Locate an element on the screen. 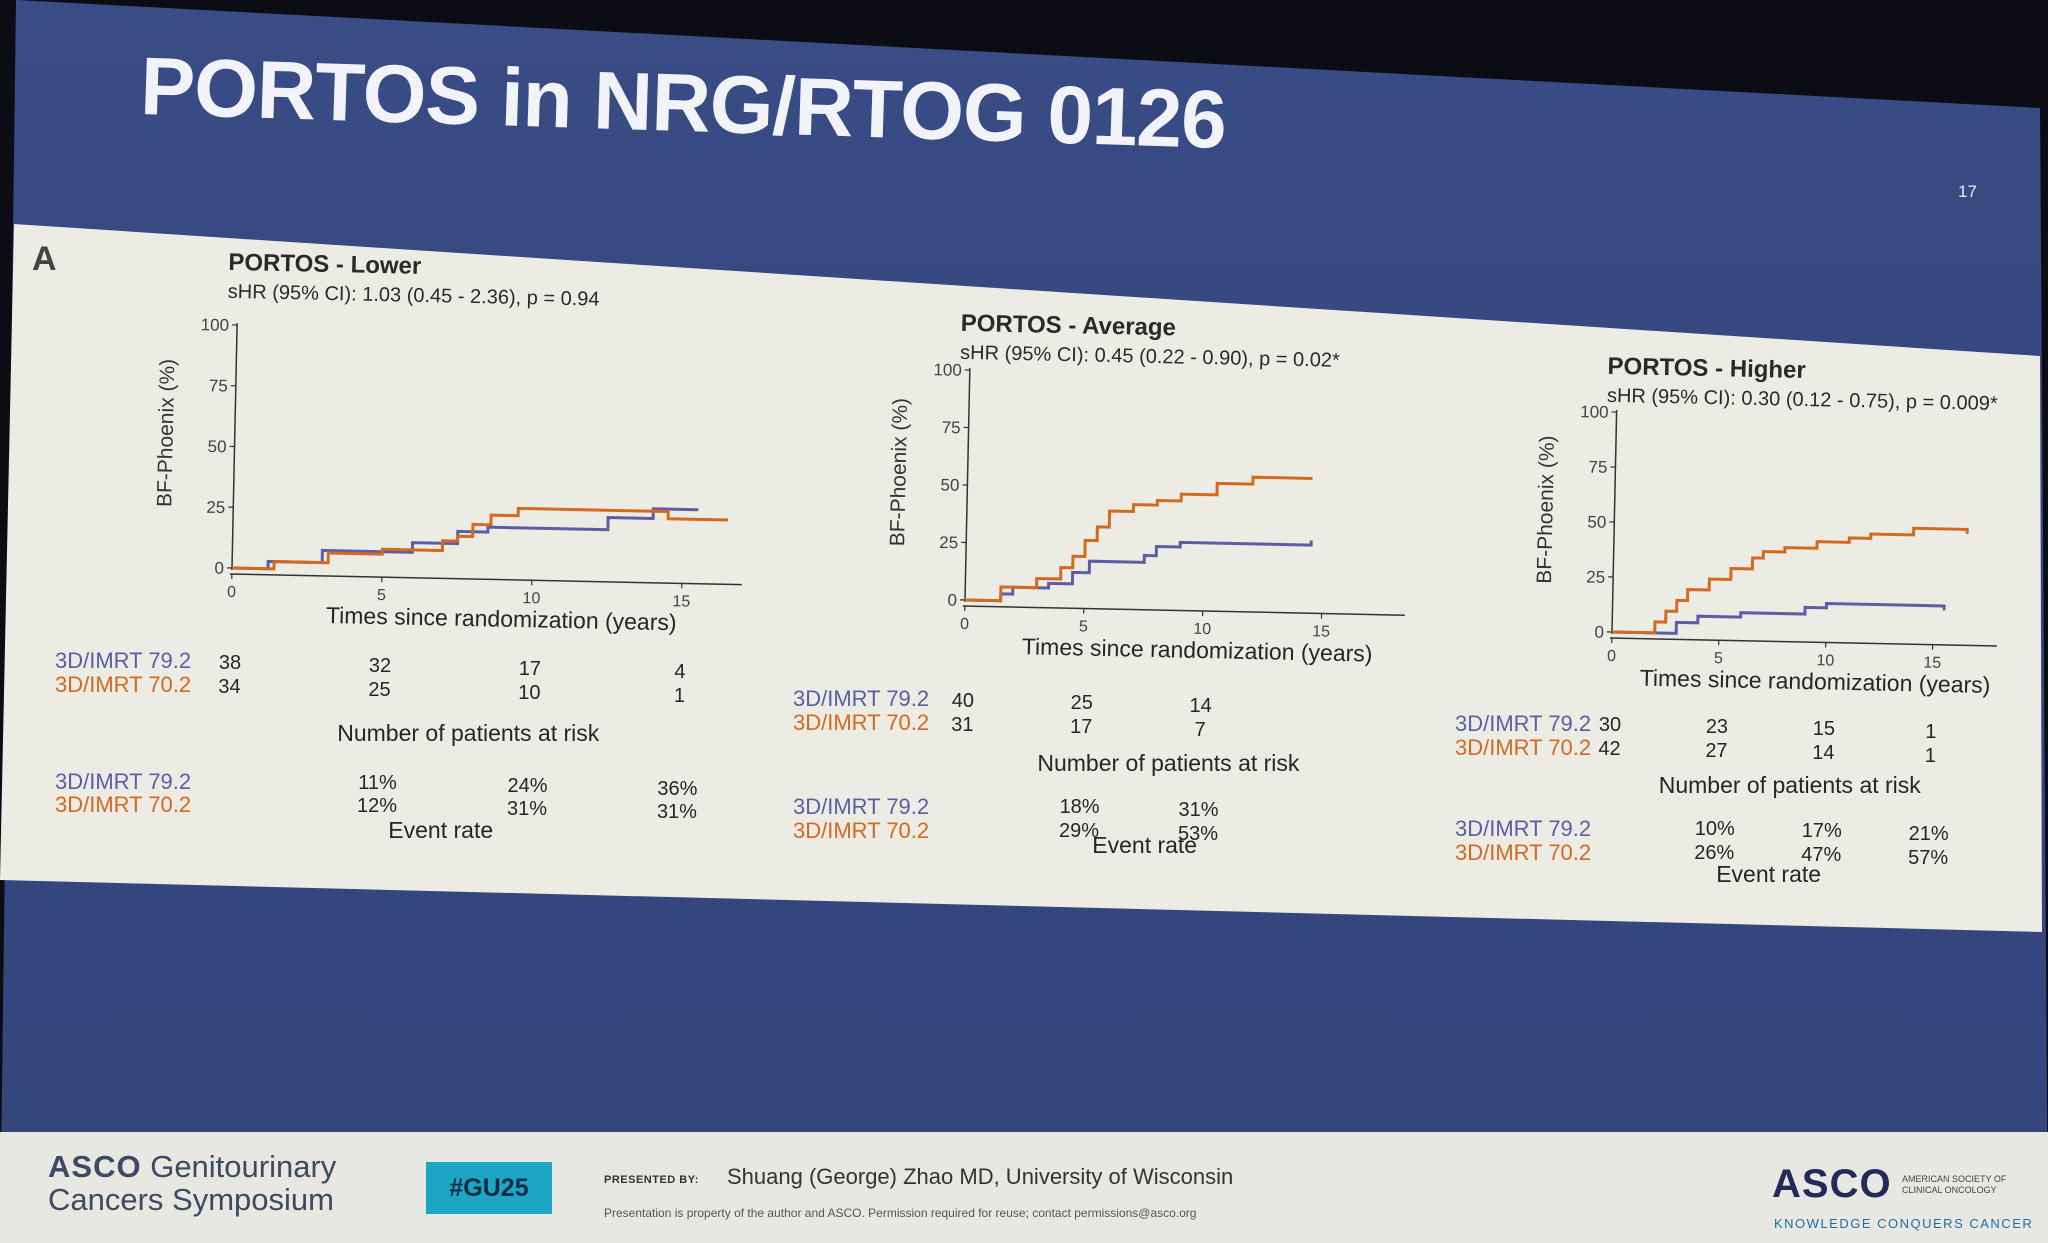 The width and height of the screenshot is (2048, 1243). chart-title: PORTOS - Higher is located at coordinates (1706, 368).